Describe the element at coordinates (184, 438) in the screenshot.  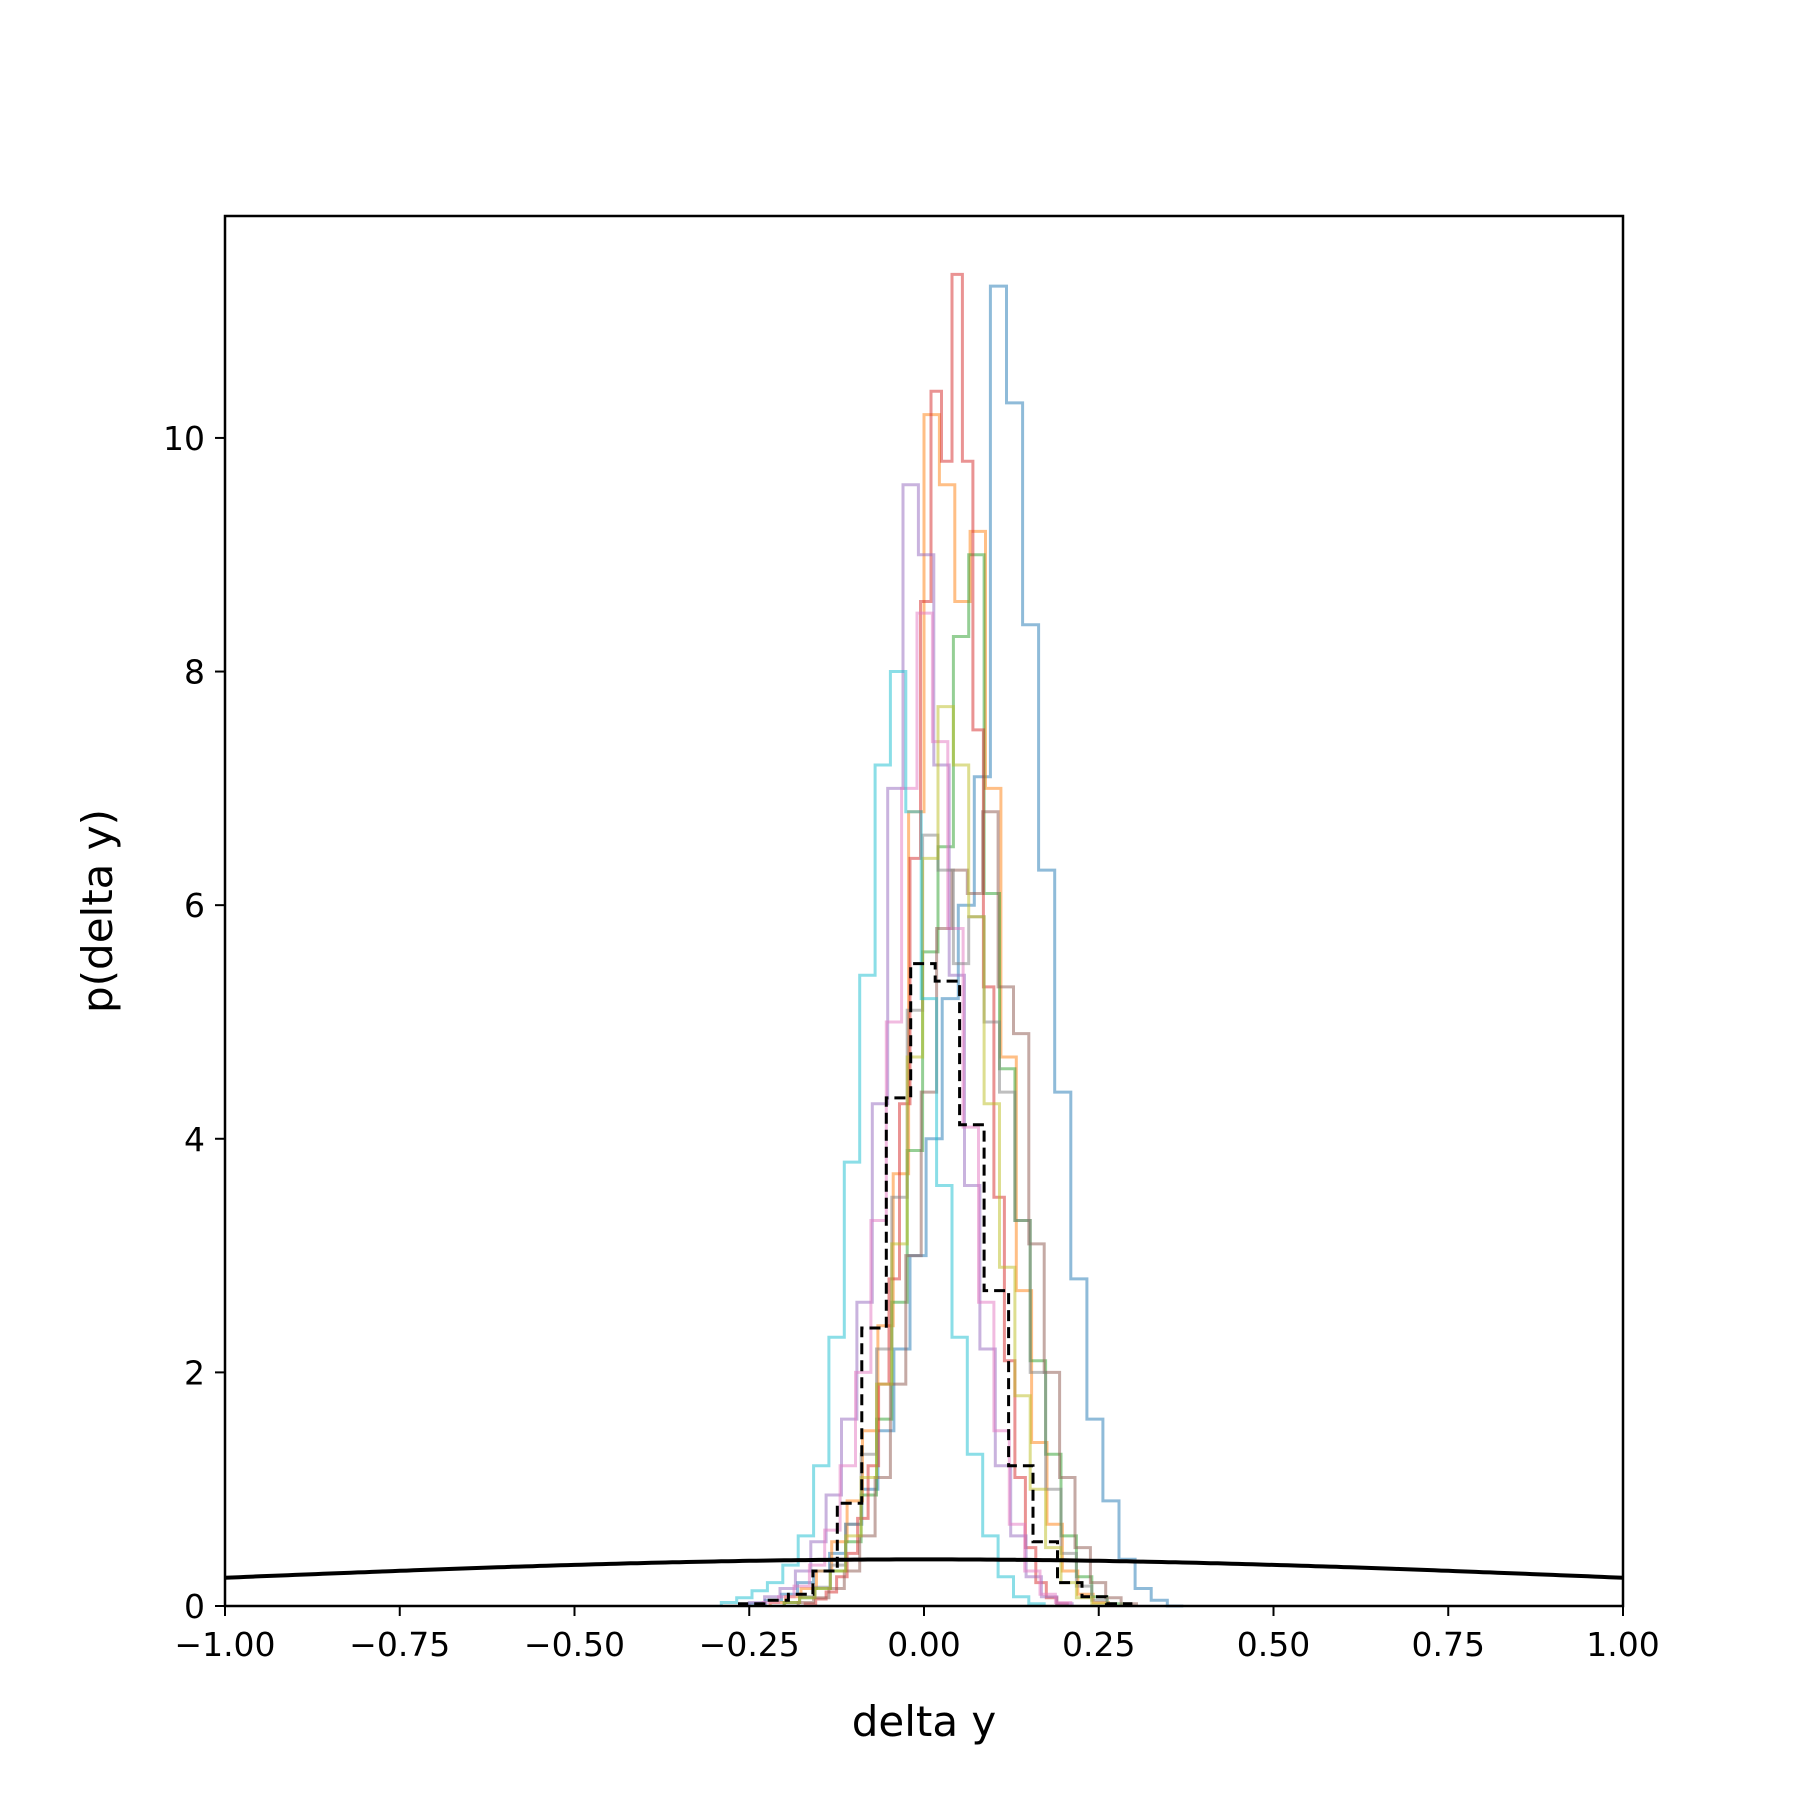
I see `y-tick-label: 10` at that location.